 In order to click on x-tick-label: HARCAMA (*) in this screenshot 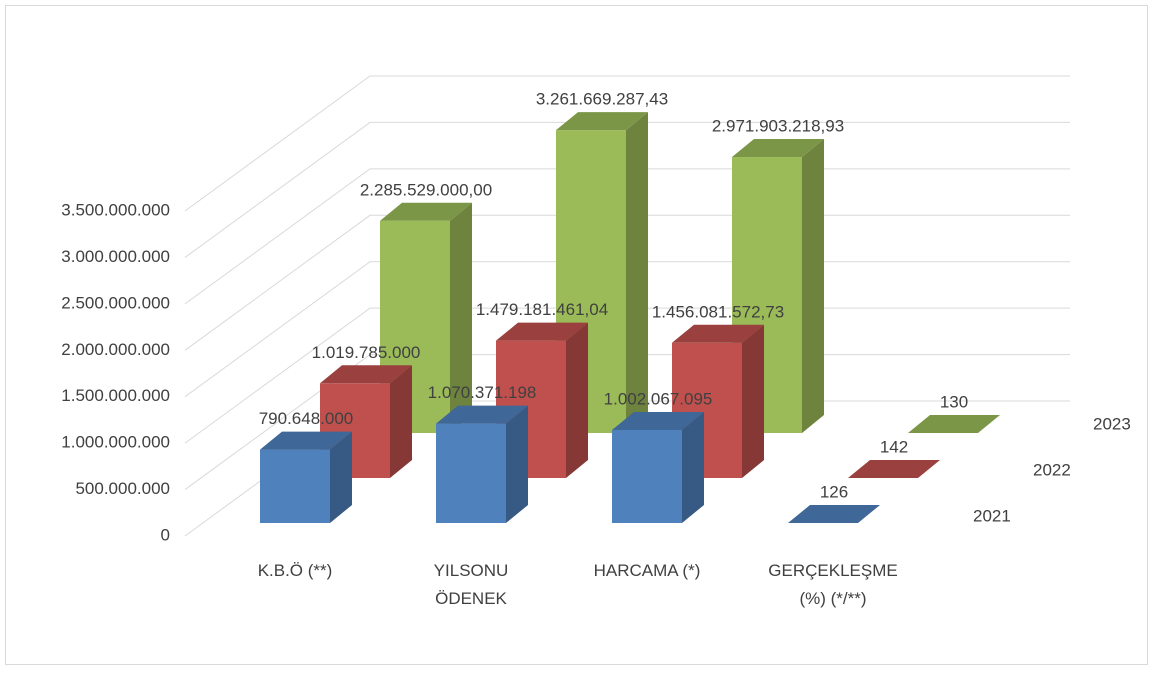, I will do `click(647, 570)`.